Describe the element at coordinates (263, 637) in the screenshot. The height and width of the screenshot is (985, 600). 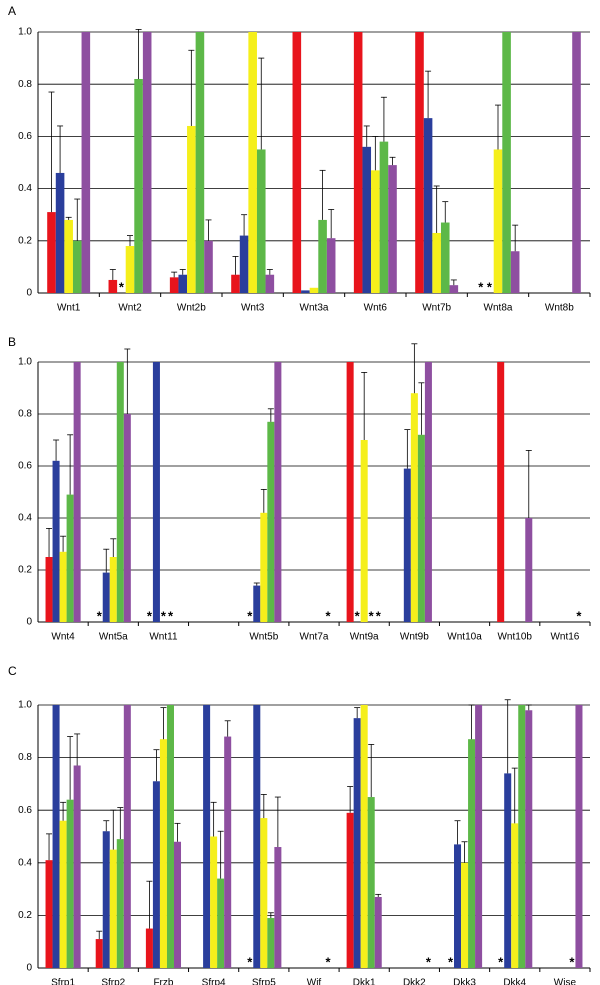
I see `x-tick-label: Wnt5b` at that location.